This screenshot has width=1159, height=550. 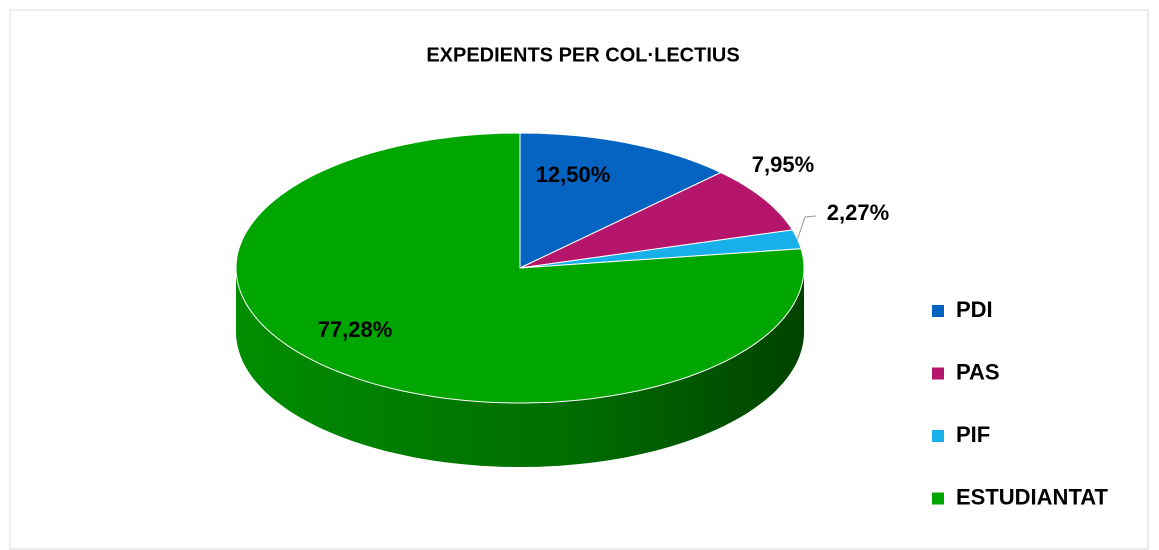 I want to click on chart-title: EXPEDIENTS PER COL·LECTIUS, so click(x=582, y=55).